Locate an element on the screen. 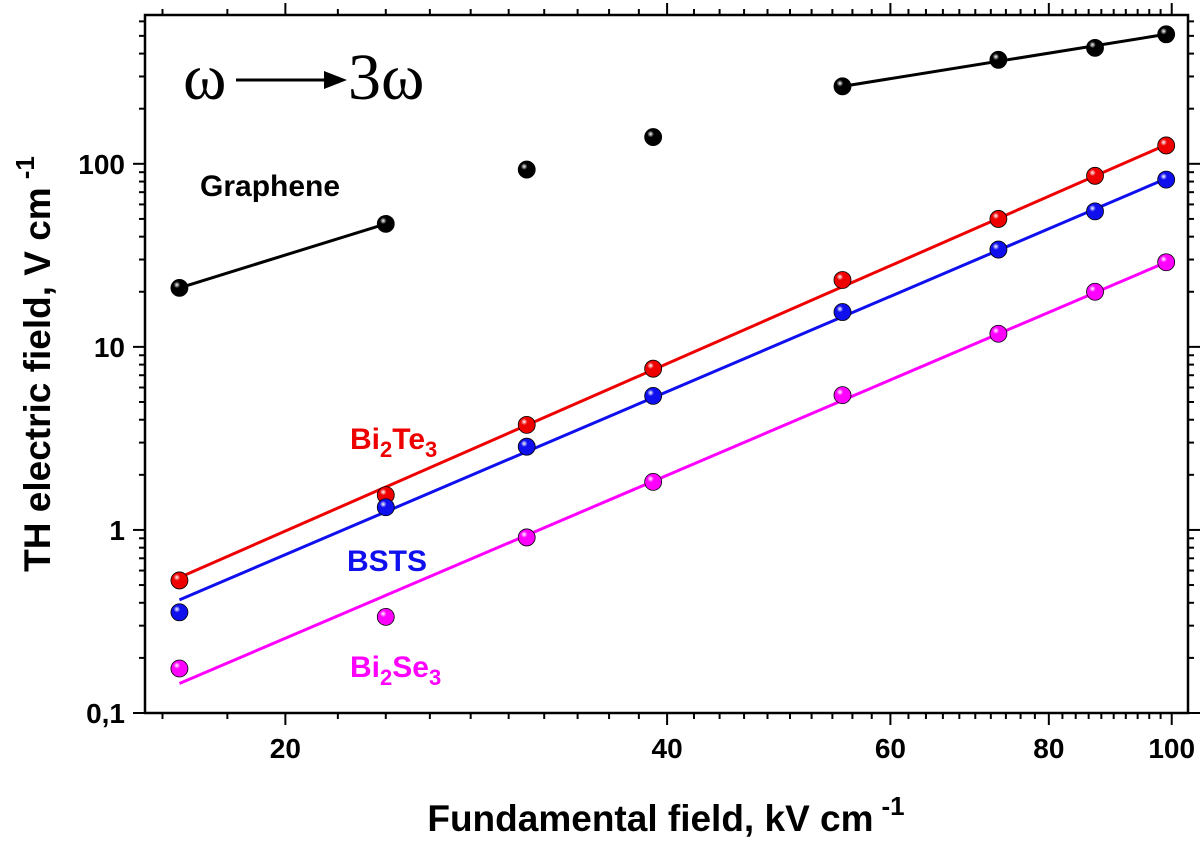 The image size is (1204, 850). y-axis-title-text: TH electric field, V cm is located at coordinates (37, 379).